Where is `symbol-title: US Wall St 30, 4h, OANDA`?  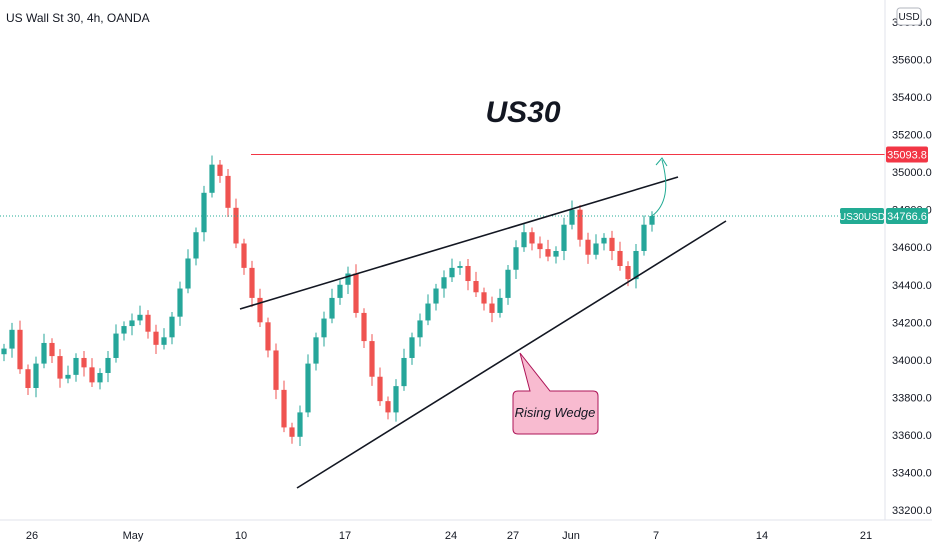
symbol-title: US Wall St 30, 4h, OANDA is located at coordinates (78, 18).